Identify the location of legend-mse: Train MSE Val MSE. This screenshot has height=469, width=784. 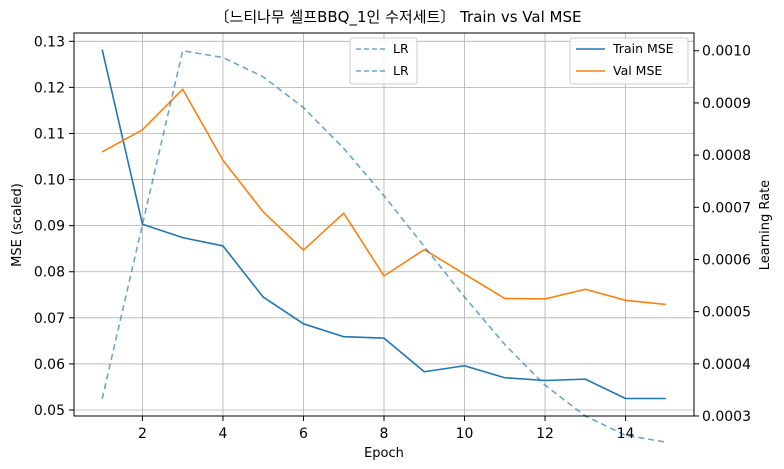
(629, 61).